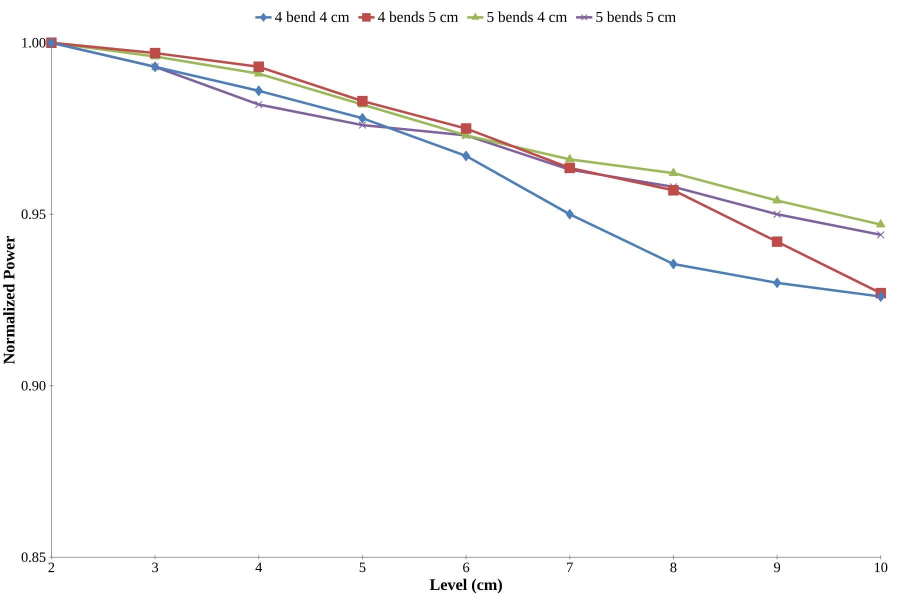  Describe the element at coordinates (673, 567) in the screenshot. I see `x-tick-label: 8` at that location.